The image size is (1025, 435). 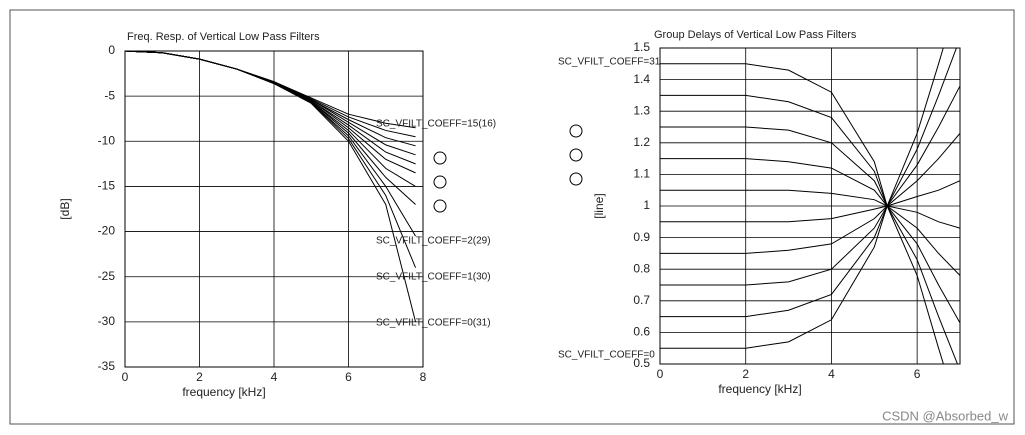 What do you see at coordinates (433, 323) in the screenshot?
I see `annotation: SC_VFILT_COEFF=0(31)` at bounding box center [433, 323].